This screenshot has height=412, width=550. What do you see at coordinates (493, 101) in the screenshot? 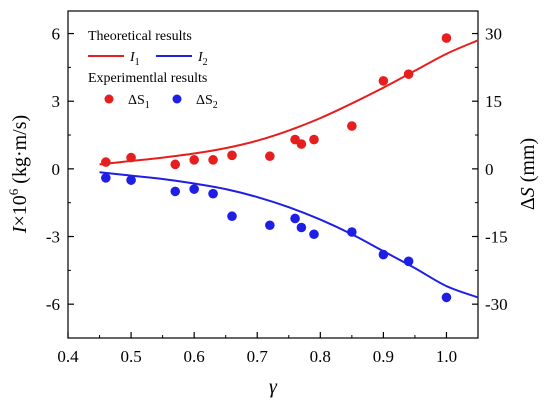
I see `y-right-tick-label: 15` at bounding box center [493, 101].